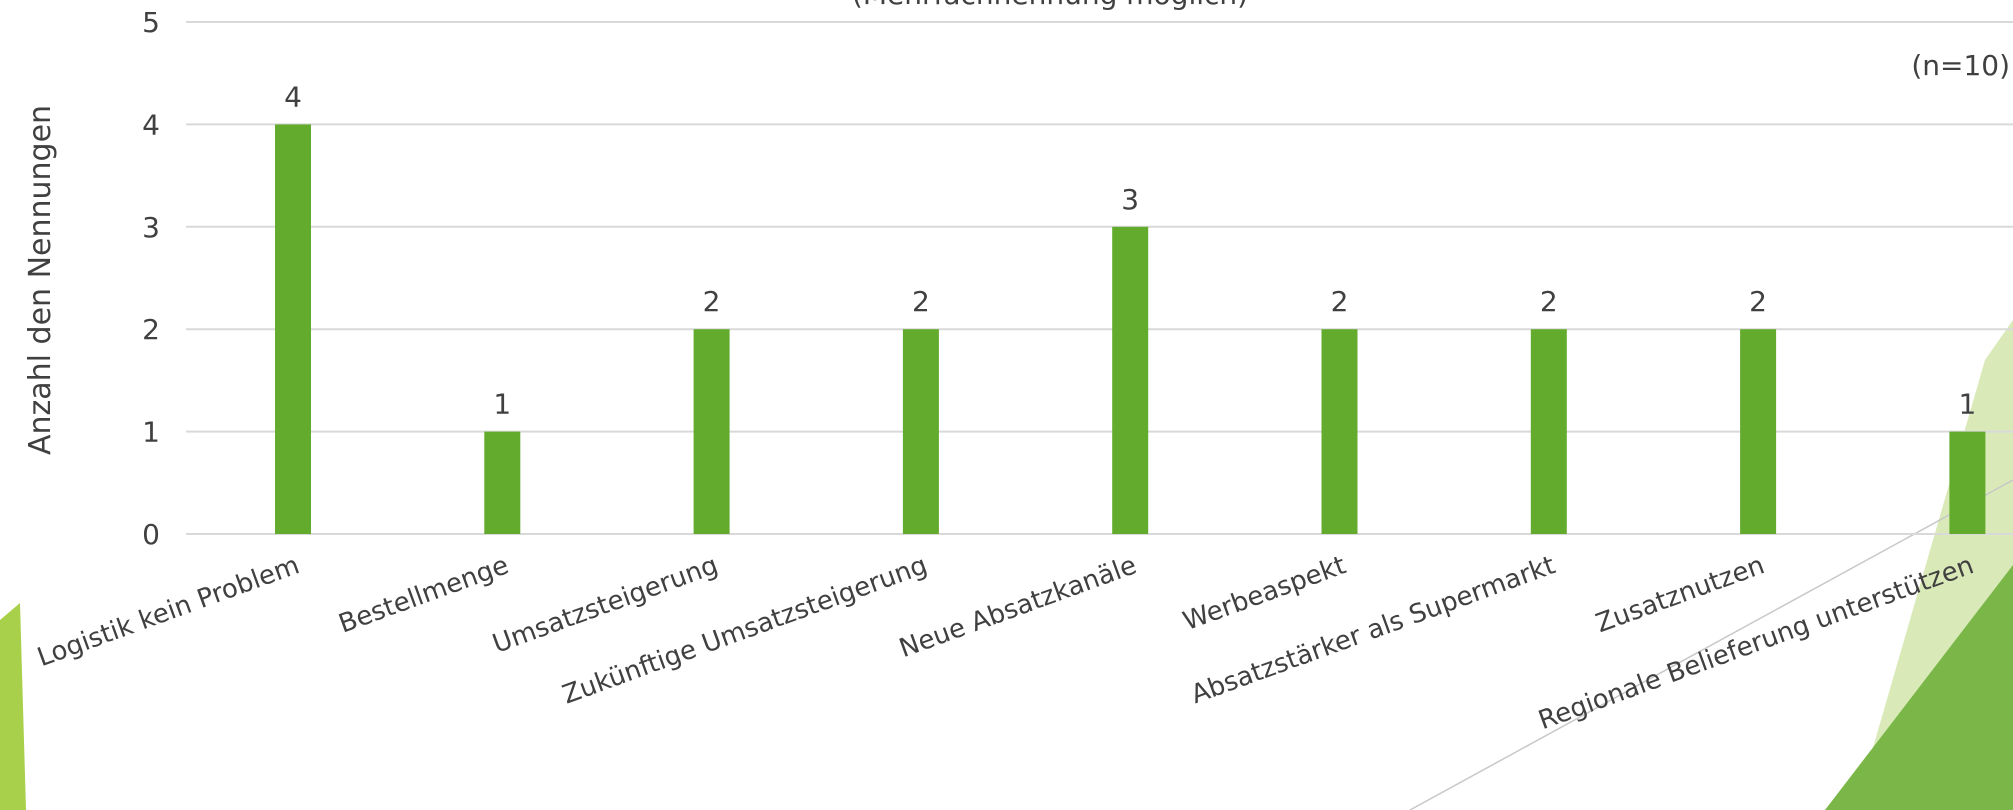 The width and height of the screenshot is (2013, 810). I want to click on y-tick-label: 4, so click(151, 124).